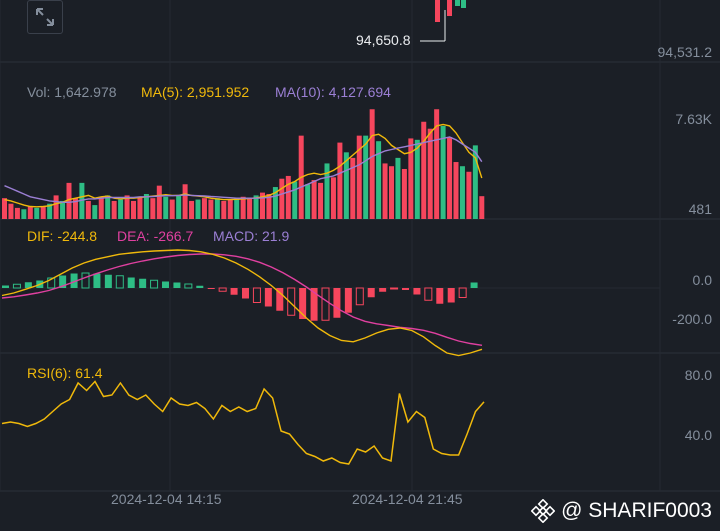 The width and height of the screenshot is (720, 531). Describe the element at coordinates (72, 92) in the screenshot. I see `volume-label: Vol: 1,642.978` at that location.